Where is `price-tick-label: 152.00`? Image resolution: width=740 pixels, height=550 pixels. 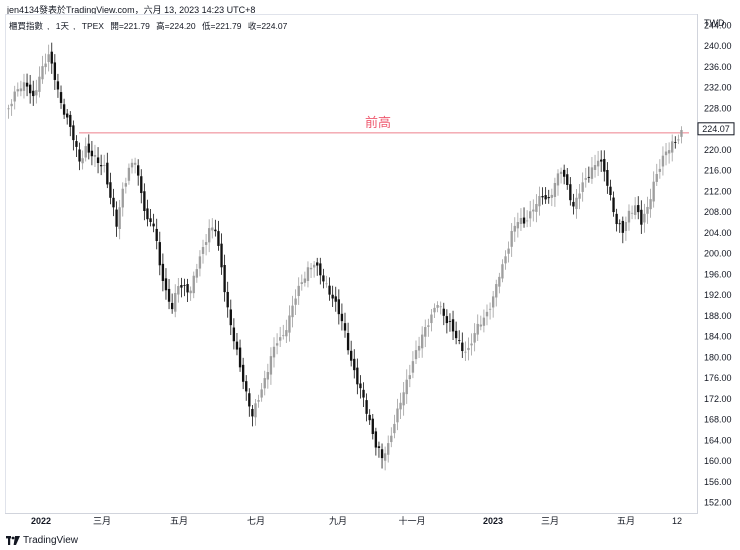
price-tick-label: 152.00 is located at coordinates (718, 503).